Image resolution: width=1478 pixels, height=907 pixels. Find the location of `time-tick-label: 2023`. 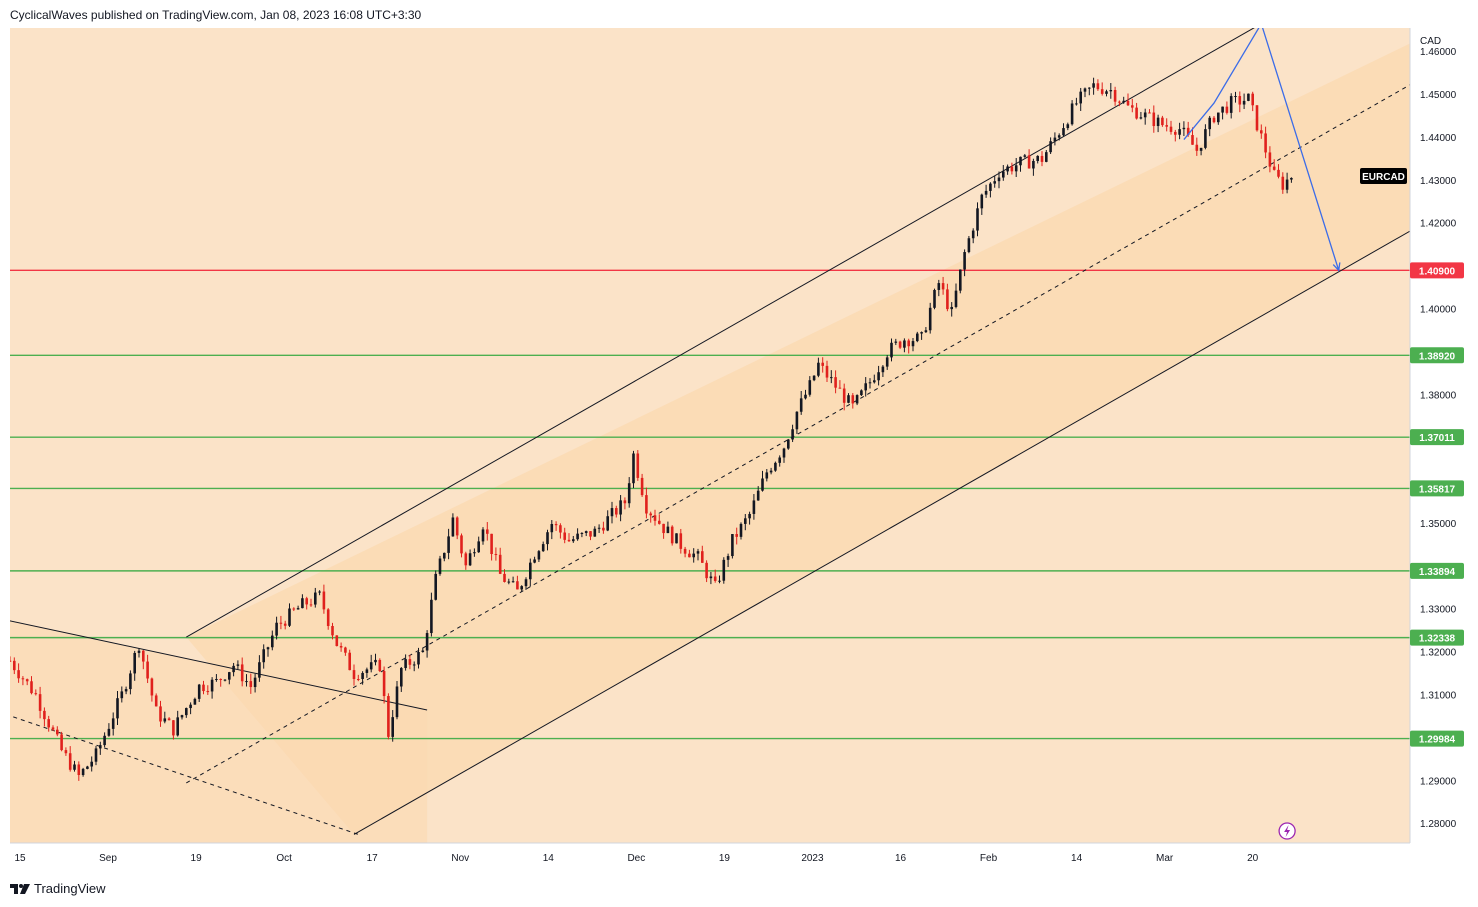

time-tick-label: 2023 is located at coordinates (812, 858).